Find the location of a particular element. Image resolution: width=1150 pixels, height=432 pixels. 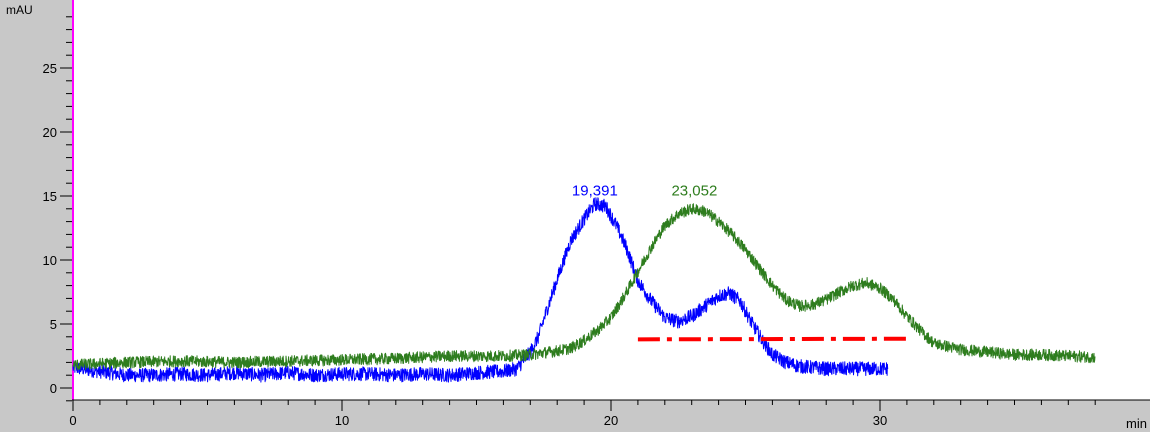

y-tick-label: 20 is located at coordinates (50, 132).